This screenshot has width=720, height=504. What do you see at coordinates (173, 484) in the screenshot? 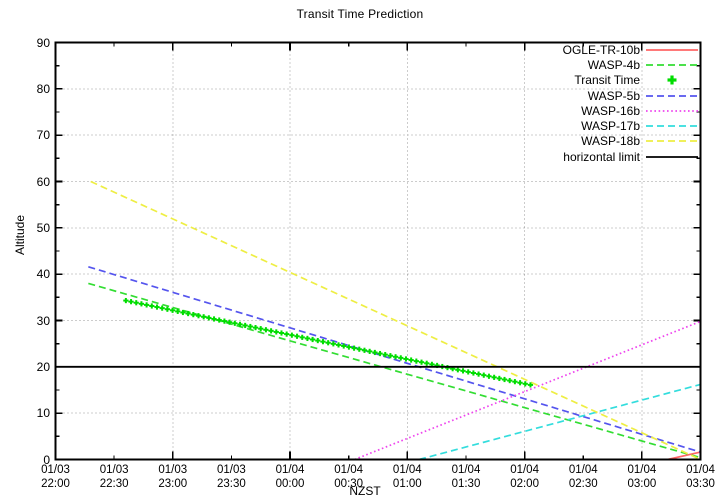
I see `x-tick-time: 23:00` at bounding box center [173, 484].